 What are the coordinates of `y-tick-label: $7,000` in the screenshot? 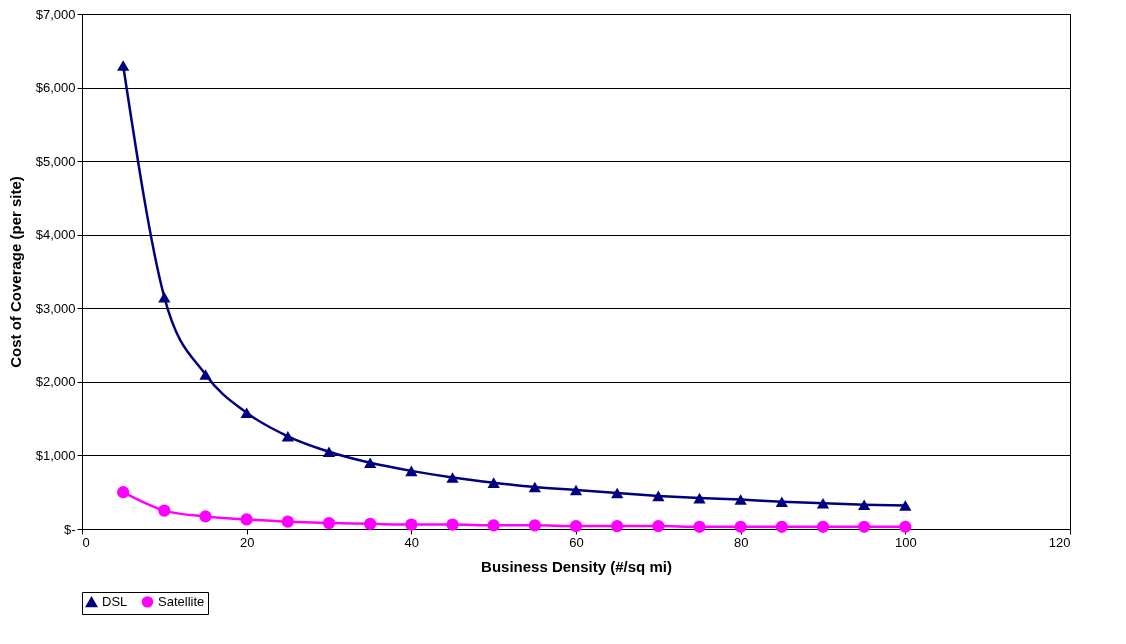 It's located at (55, 14).